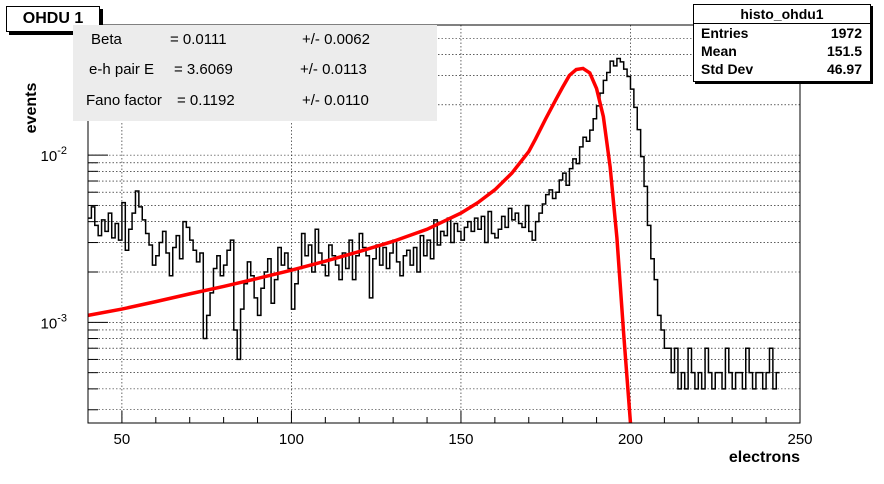 The width and height of the screenshot is (884, 484). What do you see at coordinates (106, 39) in the screenshot?
I see `fit-param-name: Beta` at bounding box center [106, 39].